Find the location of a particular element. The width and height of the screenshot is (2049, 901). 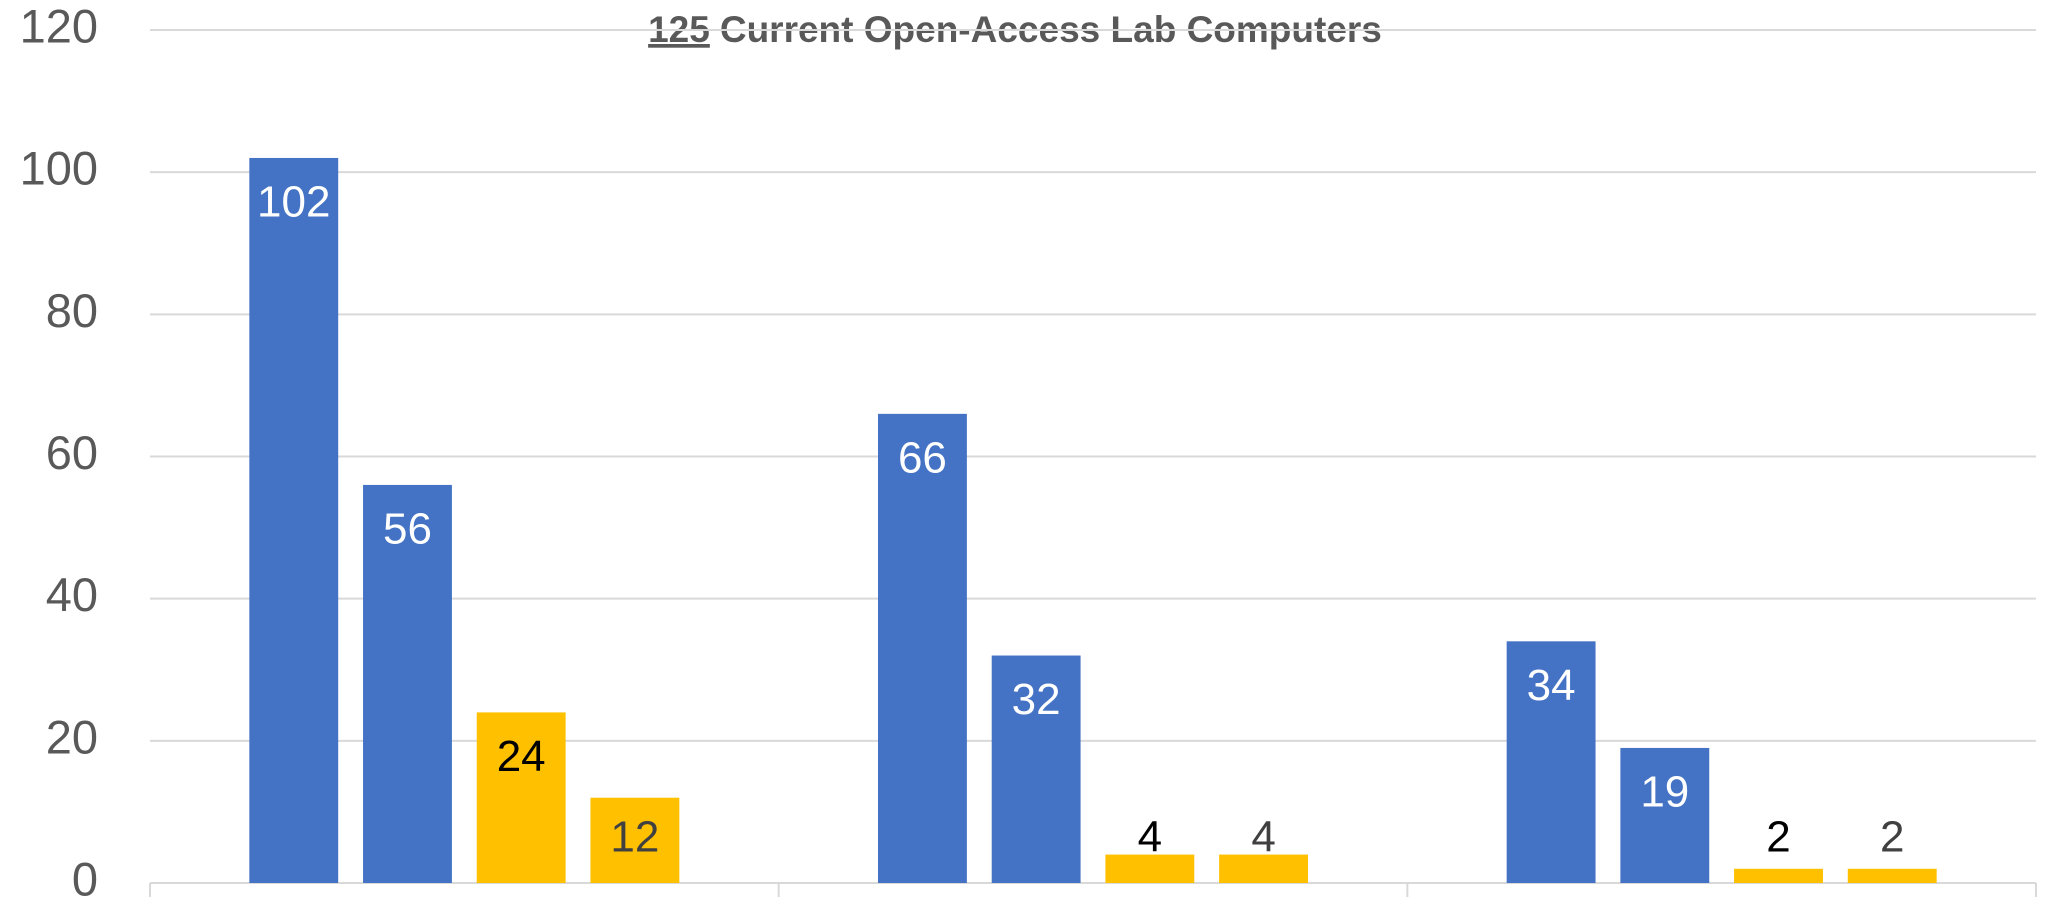

y-tick-label: 80 is located at coordinates (72, 310).